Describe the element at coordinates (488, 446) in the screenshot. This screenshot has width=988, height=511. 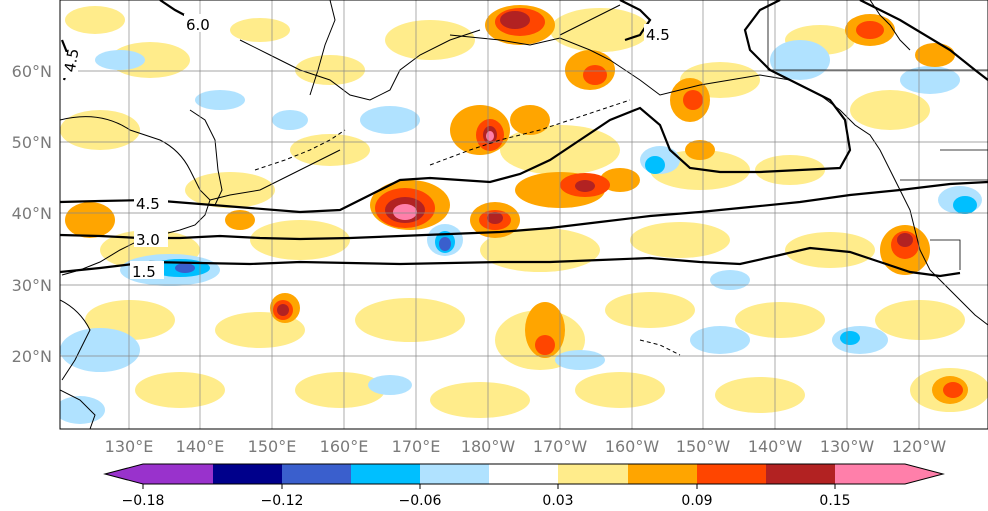
I see `lon-tick: 180°W` at that location.